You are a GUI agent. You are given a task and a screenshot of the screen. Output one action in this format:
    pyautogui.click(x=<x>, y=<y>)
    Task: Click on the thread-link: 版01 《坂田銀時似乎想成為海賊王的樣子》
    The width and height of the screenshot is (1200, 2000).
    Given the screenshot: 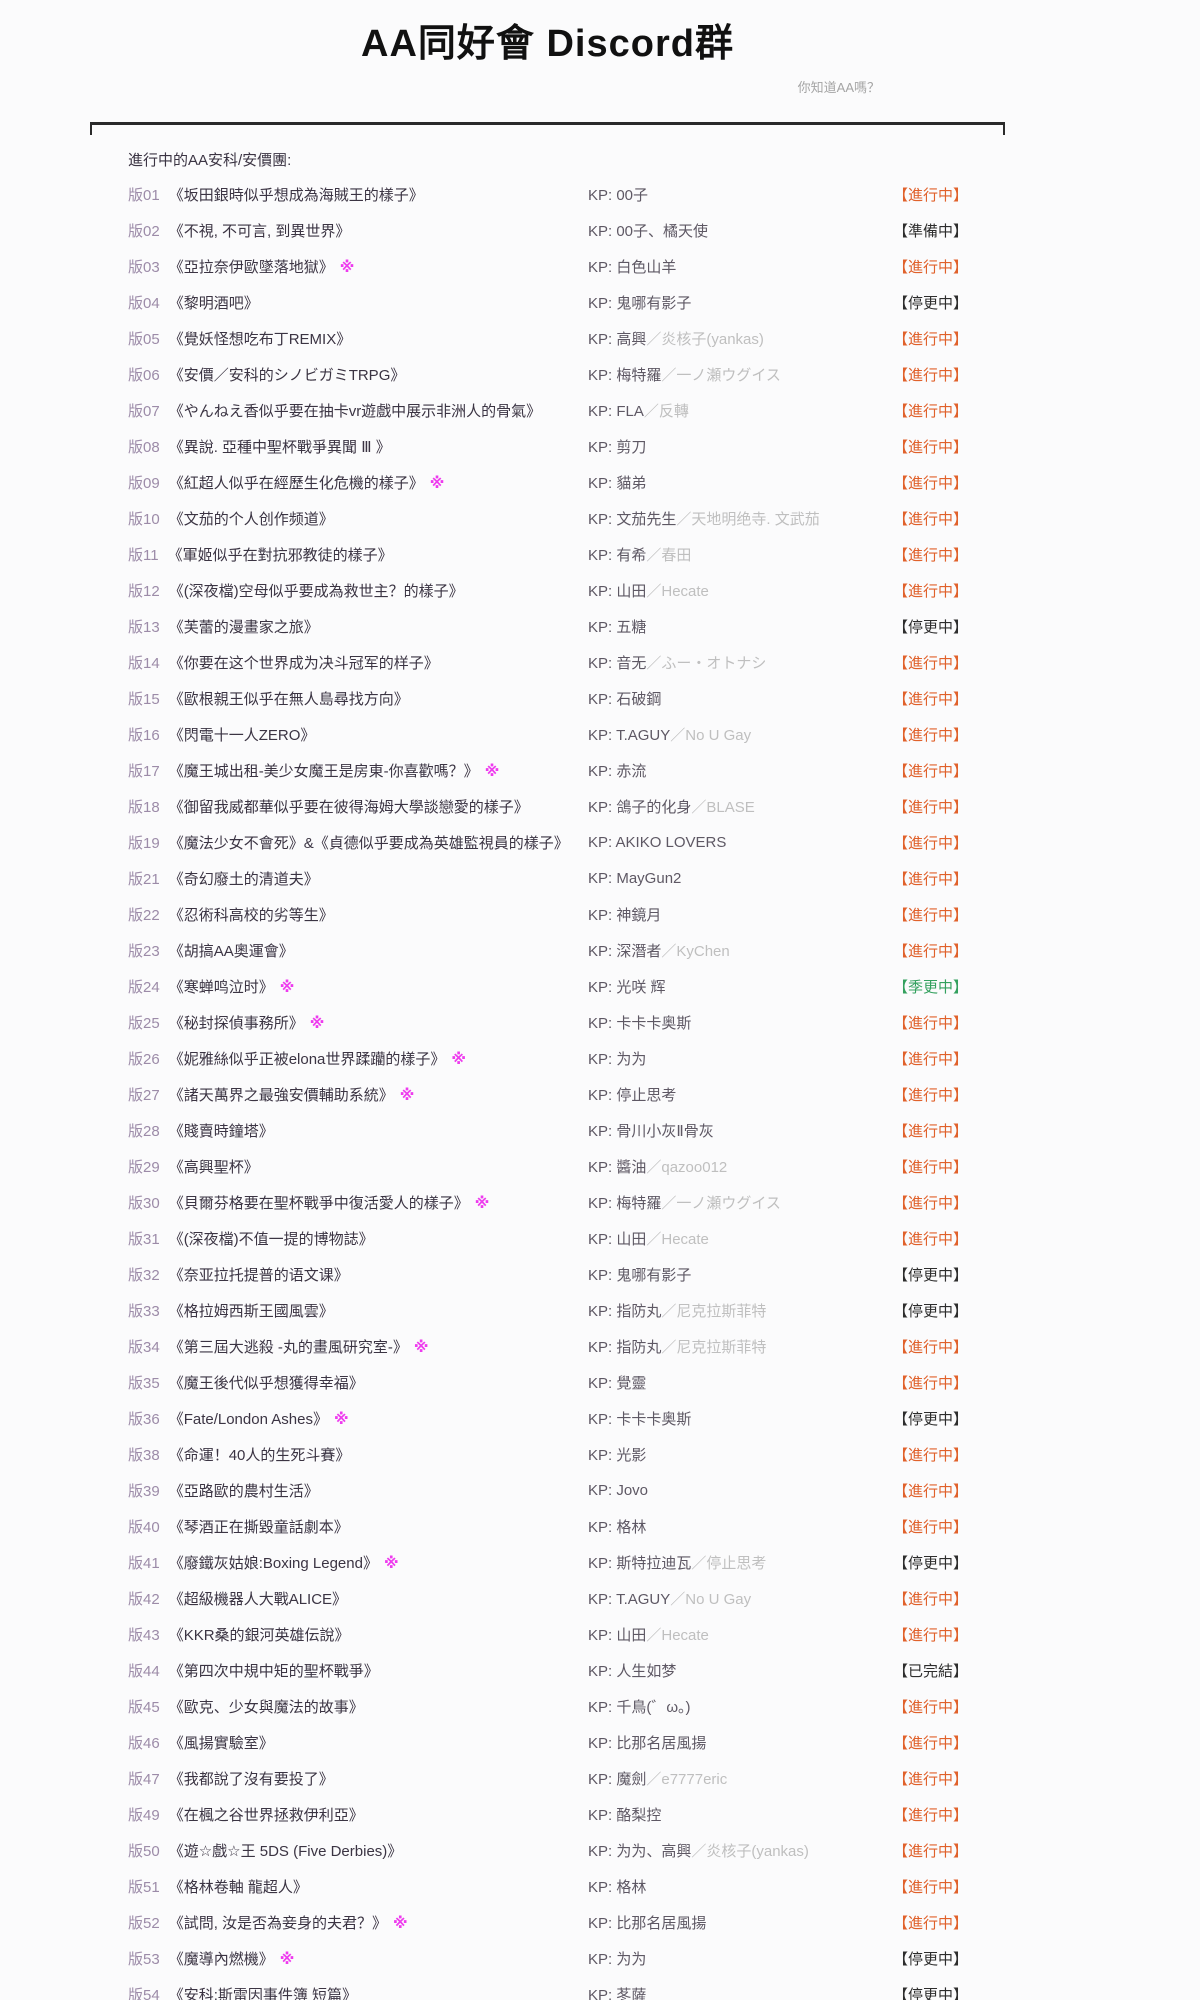 What is the action you would take?
    pyautogui.click(x=276, y=195)
    